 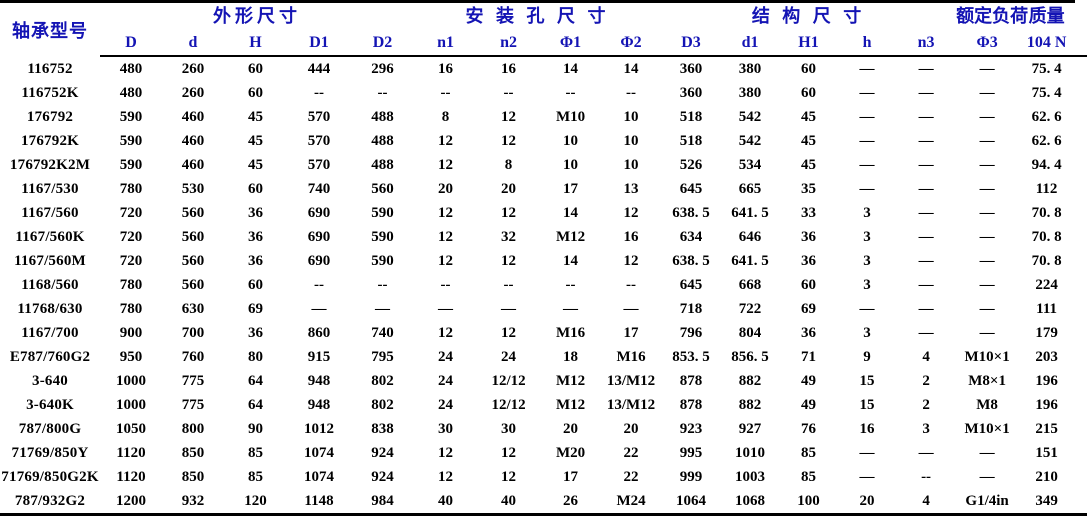 I want to click on cell-value: 995, so click(x=691, y=453).